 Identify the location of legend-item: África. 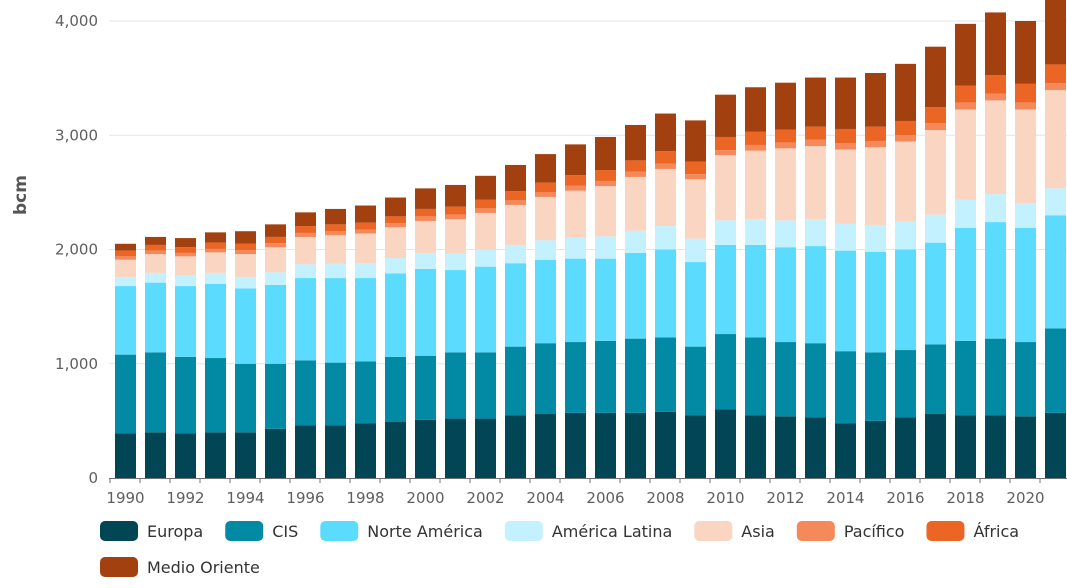
(972, 531).